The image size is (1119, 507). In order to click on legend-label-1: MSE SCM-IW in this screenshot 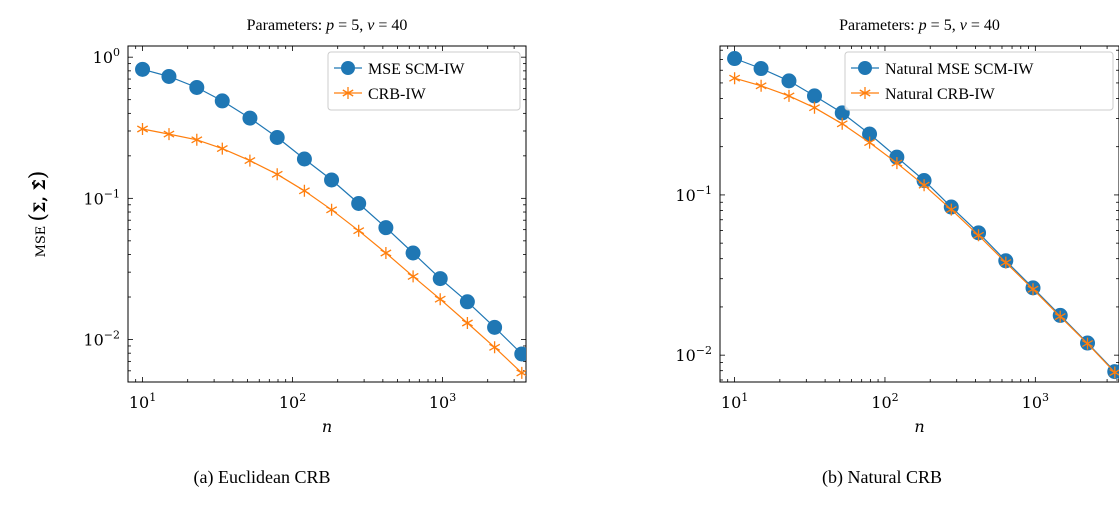, I will do `click(416, 69)`.